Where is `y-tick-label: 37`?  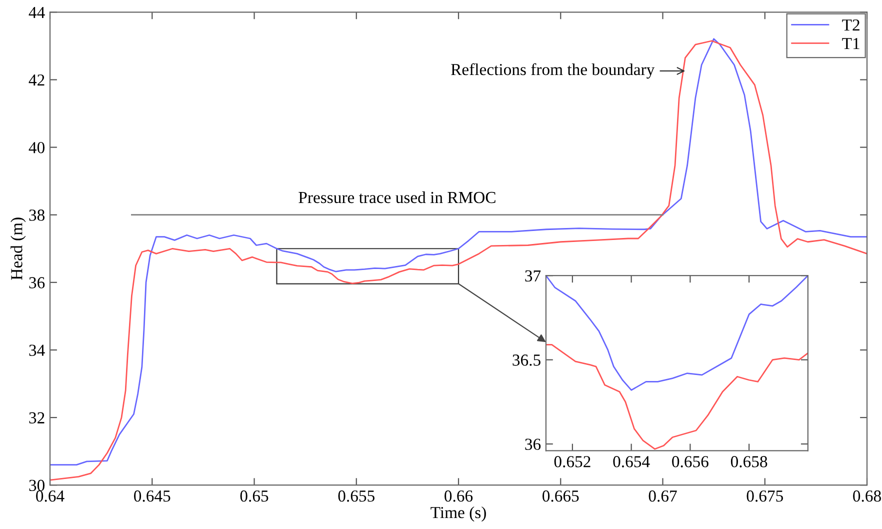
y-tick-label: 37 is located at coordinates (533, 276).